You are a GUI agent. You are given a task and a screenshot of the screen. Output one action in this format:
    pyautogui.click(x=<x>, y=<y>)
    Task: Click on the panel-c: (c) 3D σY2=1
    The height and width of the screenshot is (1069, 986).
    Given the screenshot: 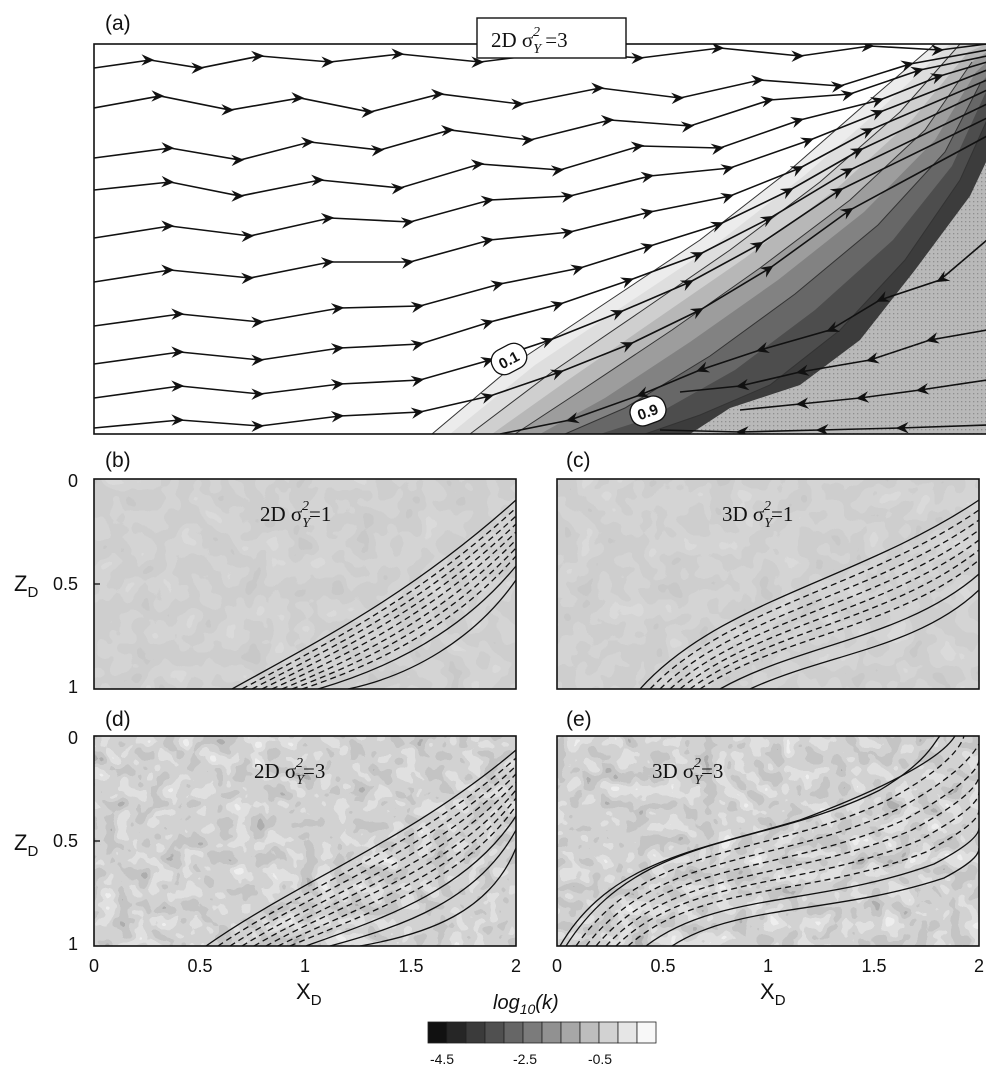 What is the action you would take?
    pyautogui.click(x=768, y=569)
    